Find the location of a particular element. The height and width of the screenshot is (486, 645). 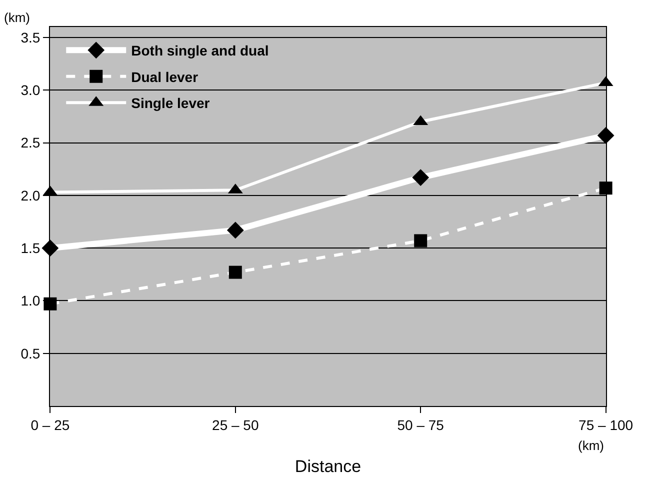

legend-label: Both single and dual is located at coordinates (200, 50).